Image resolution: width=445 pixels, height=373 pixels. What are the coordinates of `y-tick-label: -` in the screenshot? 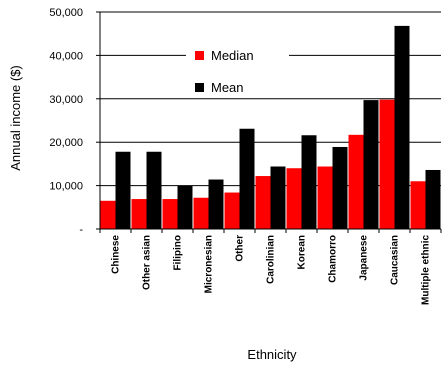 It's located at (81, 230).